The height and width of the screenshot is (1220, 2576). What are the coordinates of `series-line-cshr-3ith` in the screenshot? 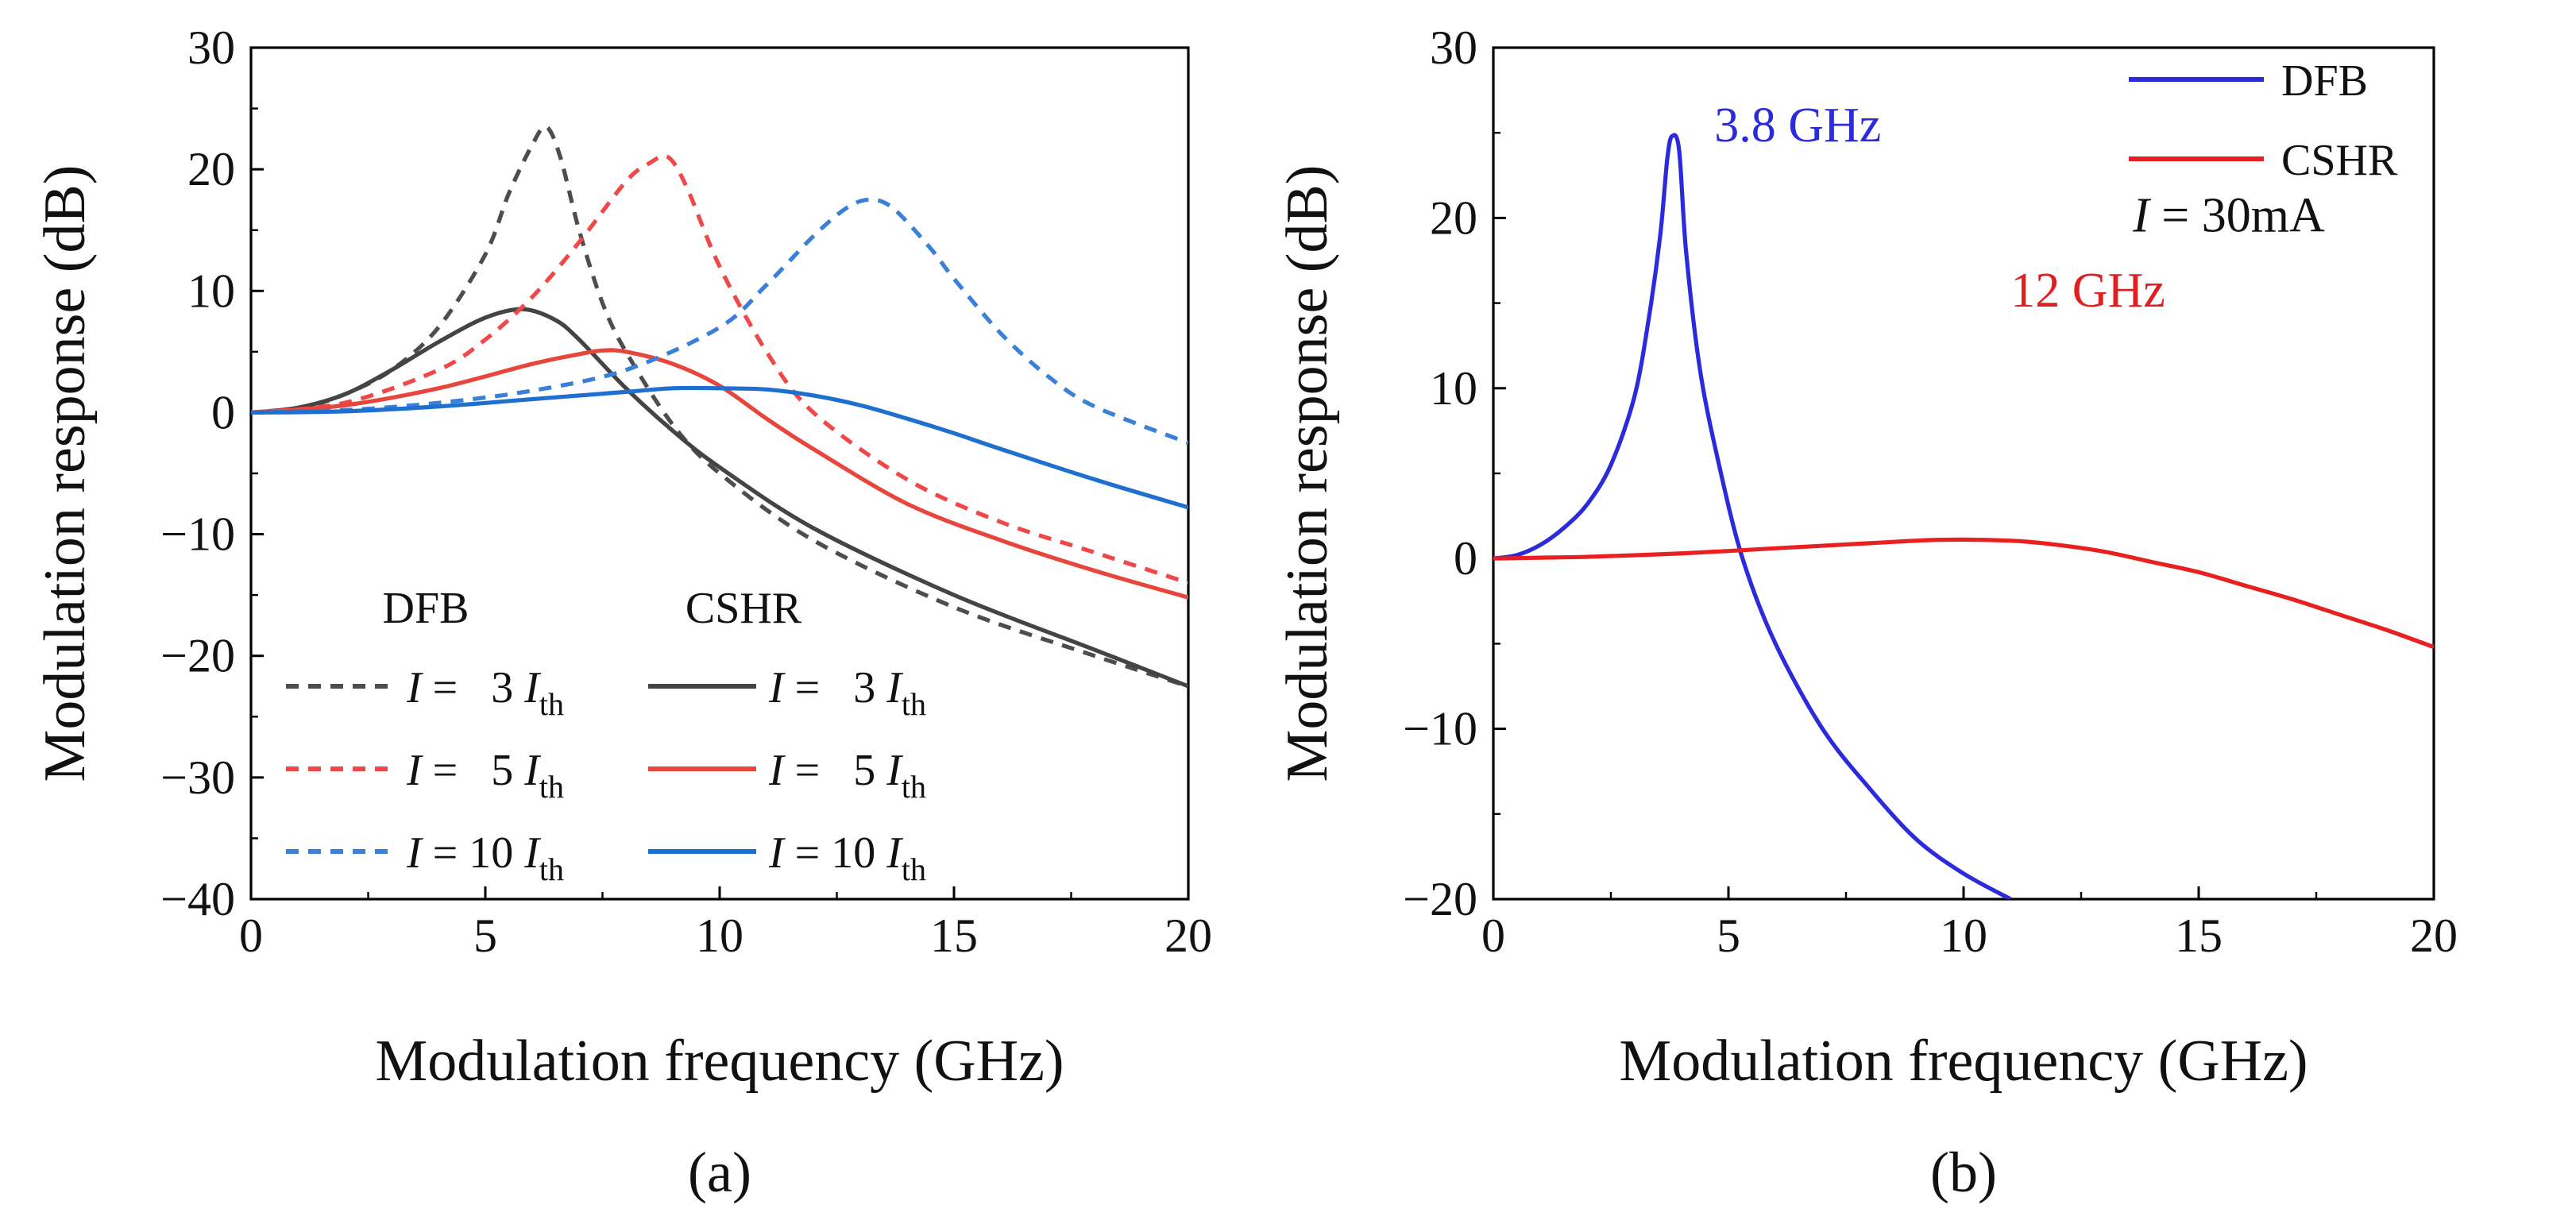 It's located at (719, 498).